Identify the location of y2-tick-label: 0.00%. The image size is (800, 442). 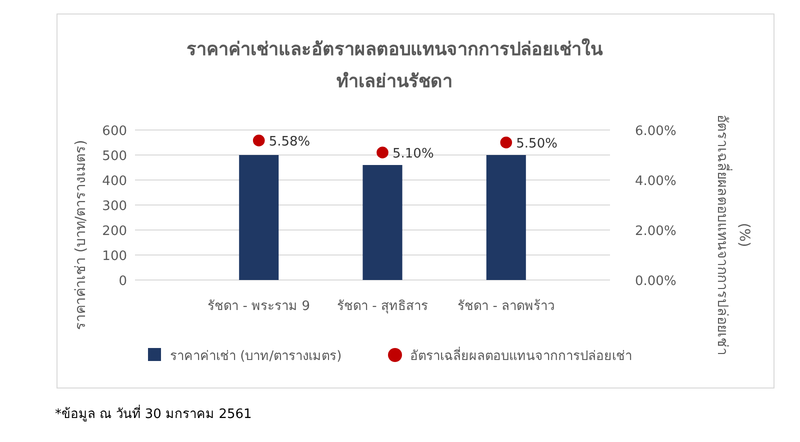
(655, 281).